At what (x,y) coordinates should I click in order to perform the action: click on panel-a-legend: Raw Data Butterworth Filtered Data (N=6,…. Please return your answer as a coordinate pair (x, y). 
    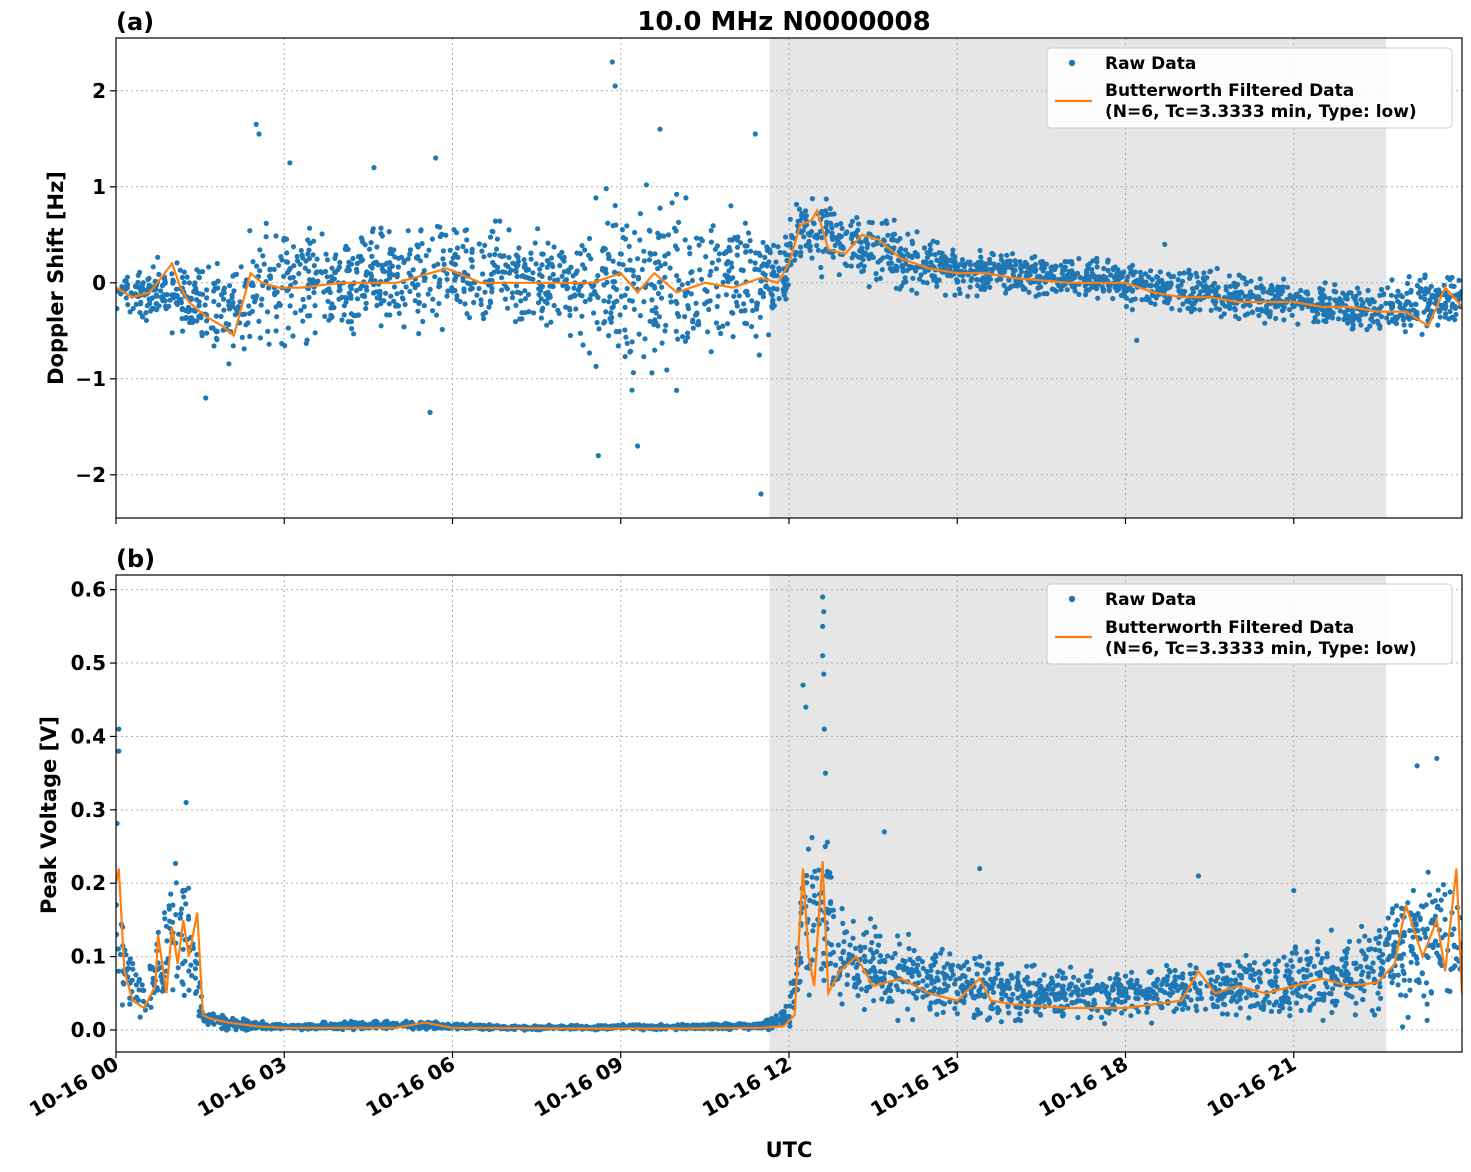
    Looking at the image, I should click on (1249, 88).